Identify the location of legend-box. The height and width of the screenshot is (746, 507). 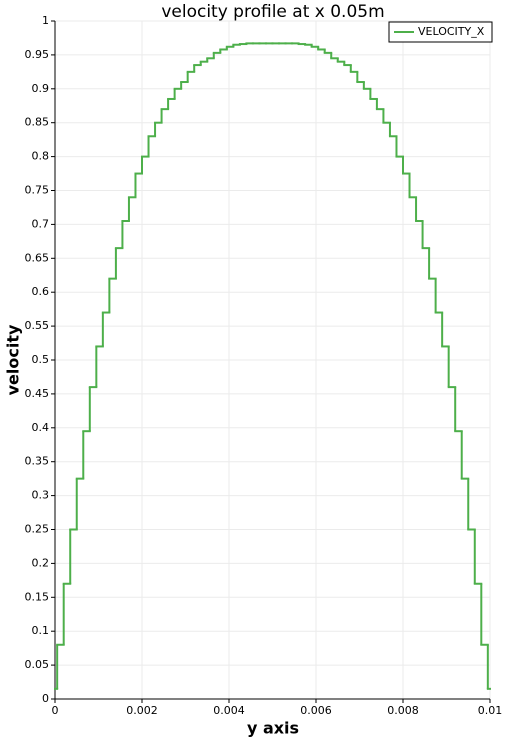
(440, 32).